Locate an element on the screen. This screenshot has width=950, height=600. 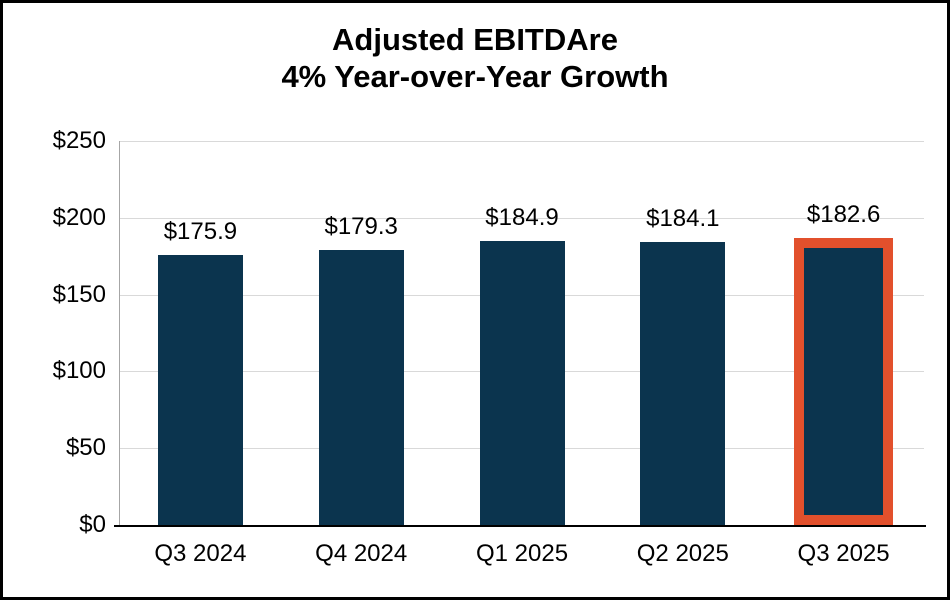
bar-value-label: $184.9 is located at coordinates (522, 217).